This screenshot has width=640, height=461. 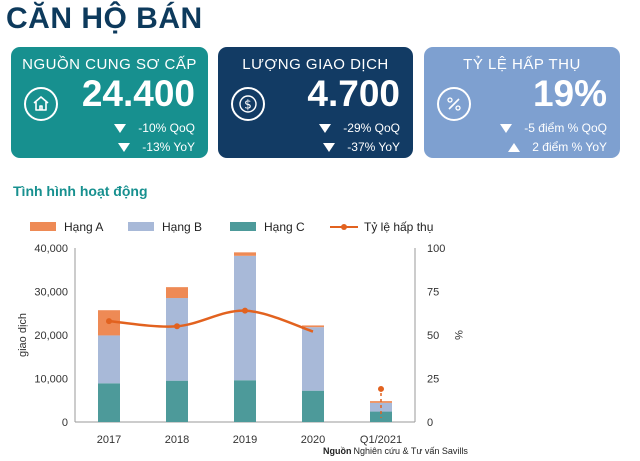 I want to click on transactions-yoy-text: -37% YoY, so click(x=373, y=147).